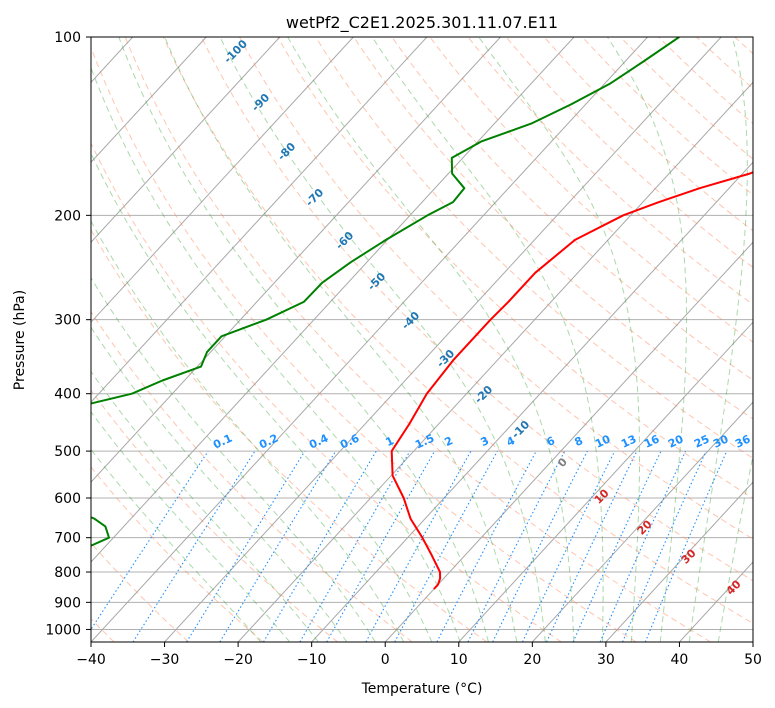 The height and width of the screenshot is (708, 775). Describe the element at coordinates (628, 441) in the screenshot. I see `mixing-ratio-label: 13` at that location.